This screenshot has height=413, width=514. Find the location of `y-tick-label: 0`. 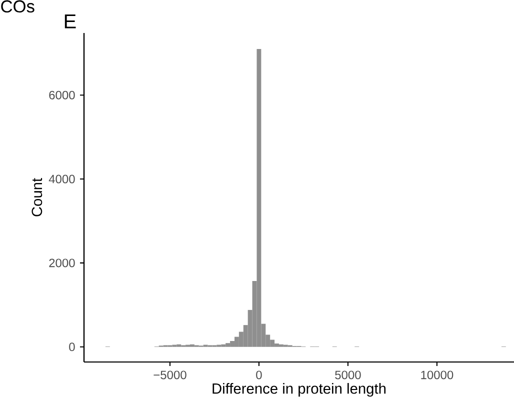

y-tick-label: 0 is located at coordinates (72, 347).